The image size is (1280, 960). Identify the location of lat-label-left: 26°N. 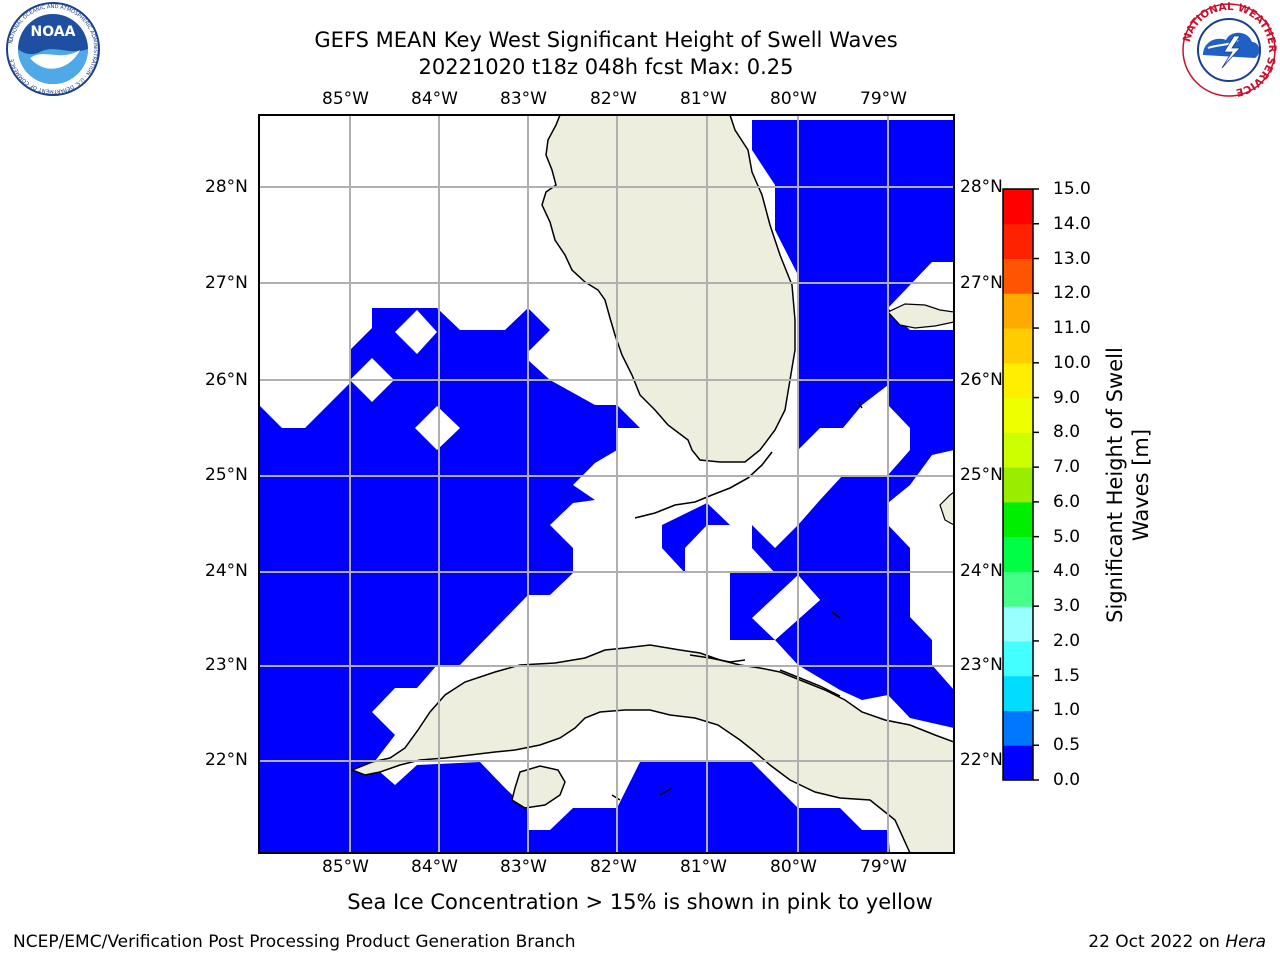
(226, 380).